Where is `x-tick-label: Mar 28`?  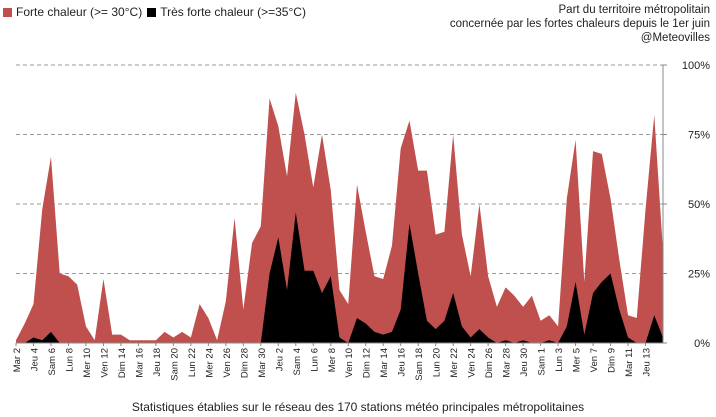
x-tick-label: Mar 28 is located at coordinates (507, 363).